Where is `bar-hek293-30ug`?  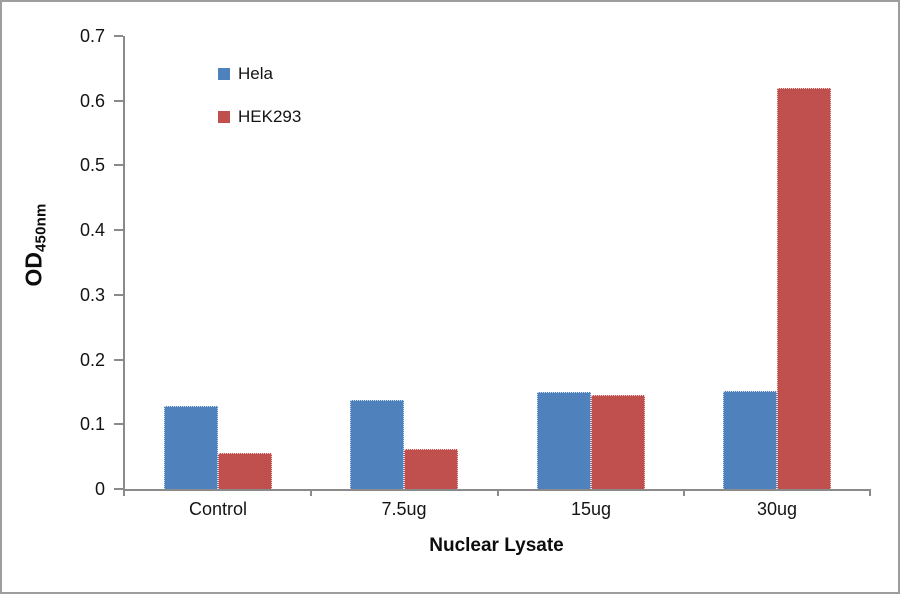
bar-hek293-30ug is located at coordinates (804, 288).